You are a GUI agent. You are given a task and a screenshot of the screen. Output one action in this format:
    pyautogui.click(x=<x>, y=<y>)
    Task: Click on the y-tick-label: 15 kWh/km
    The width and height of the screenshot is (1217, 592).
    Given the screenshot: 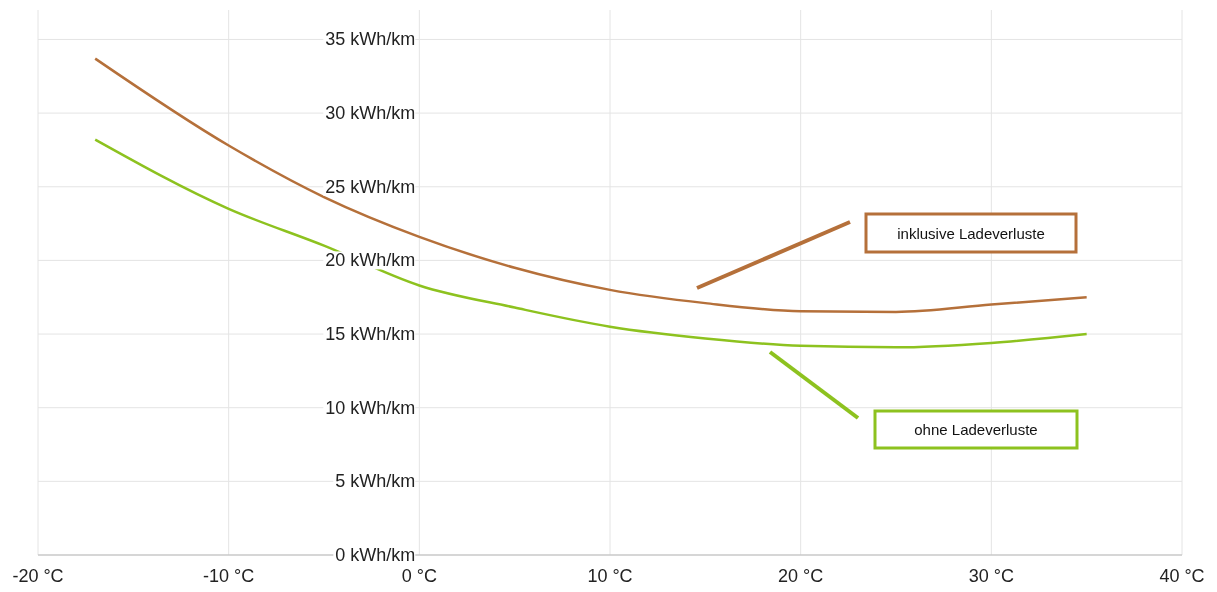 What is the action you would take?
    pyautogui.click(x=370, y=334)
    